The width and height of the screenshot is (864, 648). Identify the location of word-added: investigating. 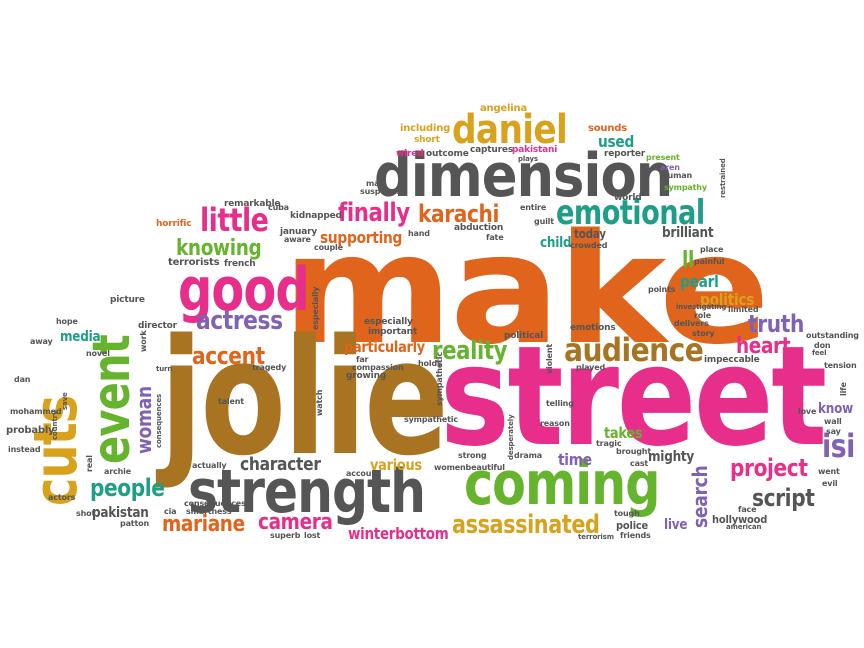
(701, 307).